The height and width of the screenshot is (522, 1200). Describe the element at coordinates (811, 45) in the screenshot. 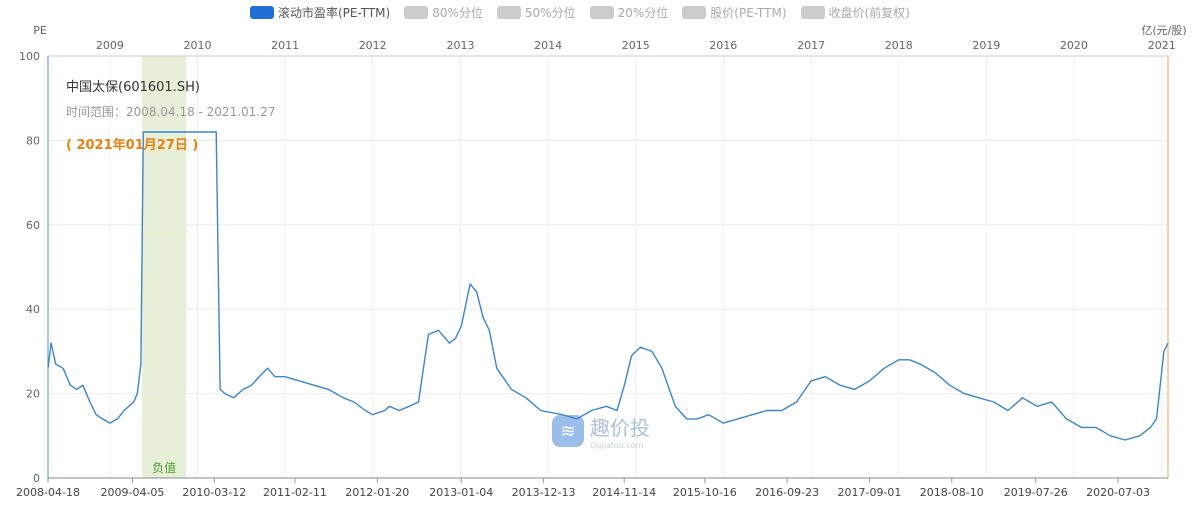

I see `top-year-label: 2017` at that location.